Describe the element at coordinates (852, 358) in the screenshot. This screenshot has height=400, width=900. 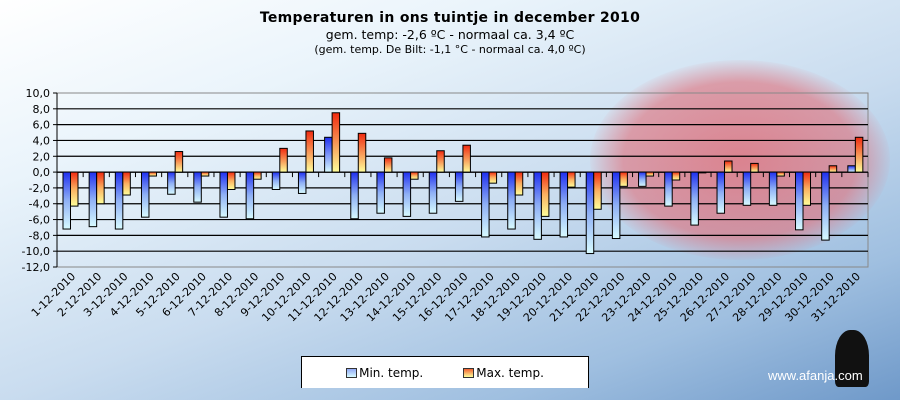
I see `silhouette-logo` at that location.